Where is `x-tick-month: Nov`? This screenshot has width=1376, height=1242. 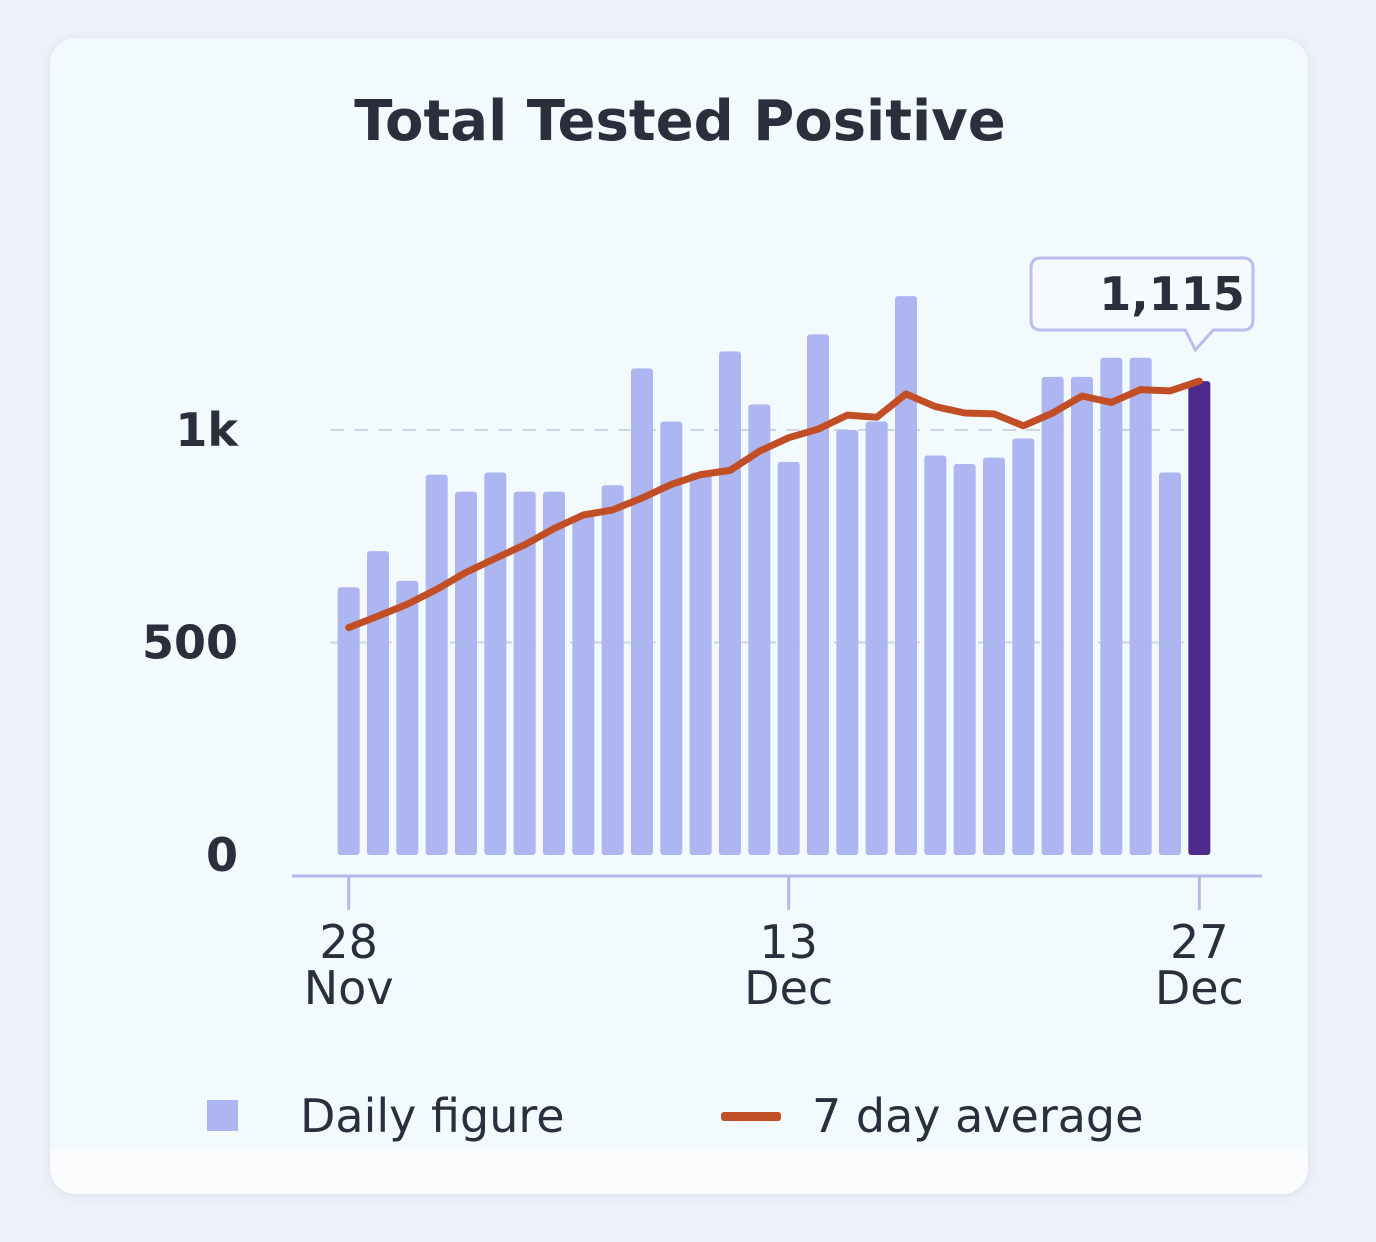
x-tick-month: Nov is located at coordinates (349, 988).